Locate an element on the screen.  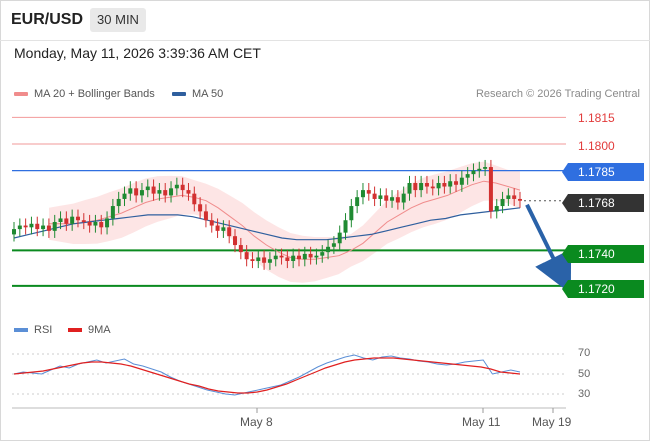
x-tick-may11: May 11 is located at coordinates (481, 422).